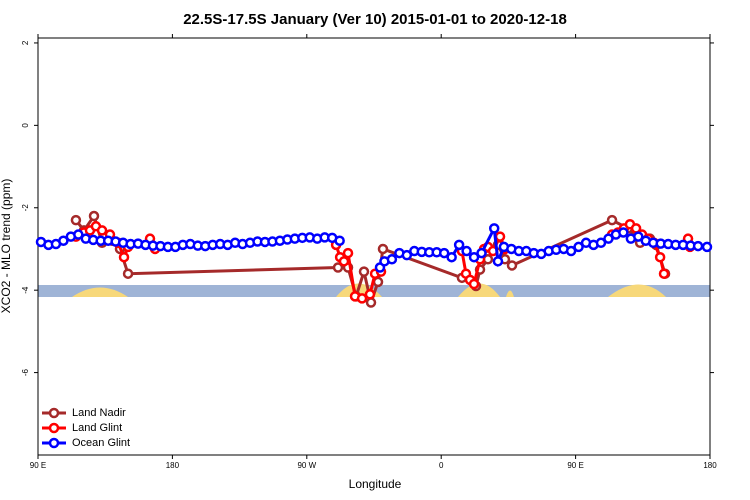 The width and height of the screenshot is (750, 500). I want to click on x-tick-label: 0, so click(441, 465).